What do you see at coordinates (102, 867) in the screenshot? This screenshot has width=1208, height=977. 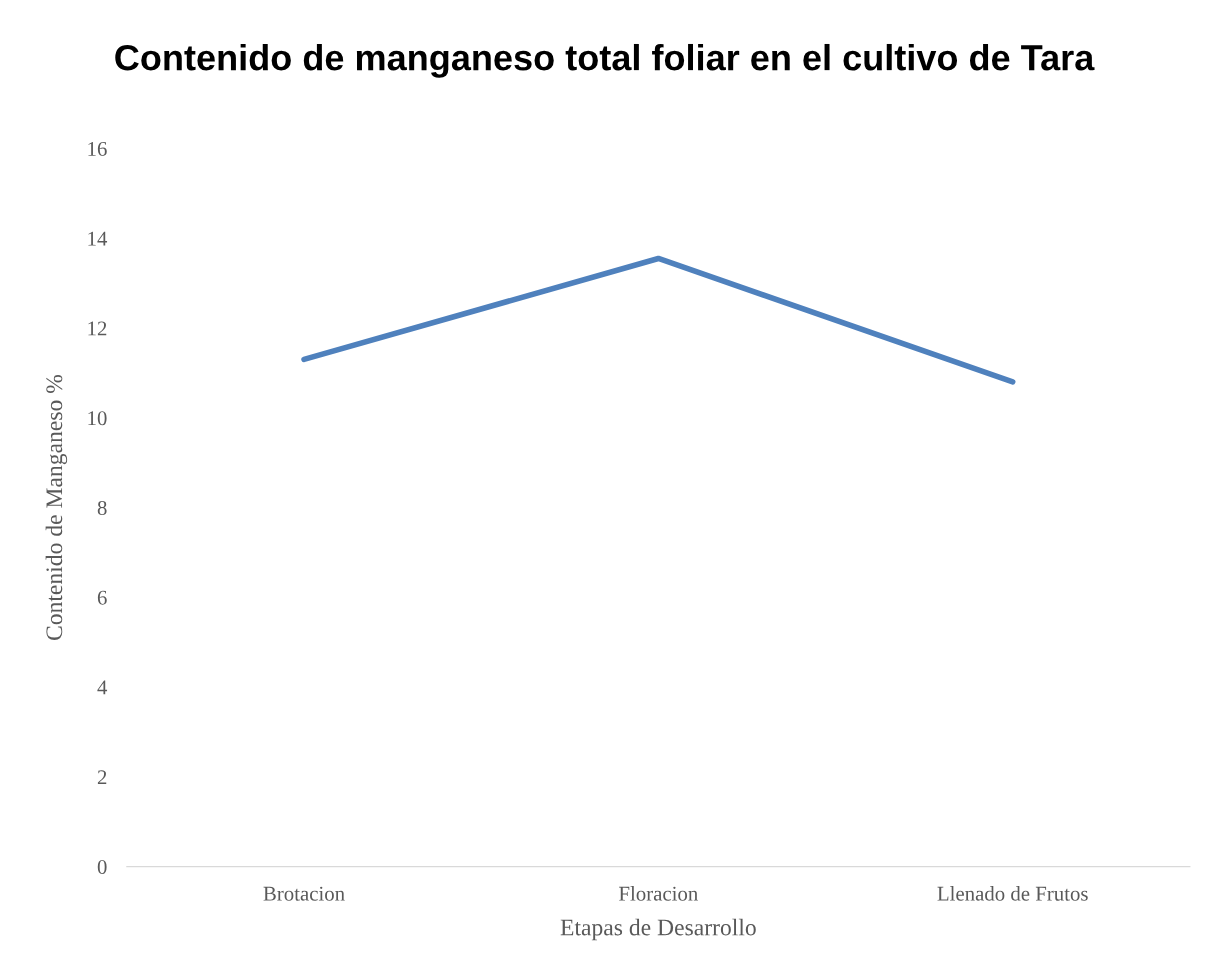 I see `y-tick-label: 0` at bounding box center [102, 867].